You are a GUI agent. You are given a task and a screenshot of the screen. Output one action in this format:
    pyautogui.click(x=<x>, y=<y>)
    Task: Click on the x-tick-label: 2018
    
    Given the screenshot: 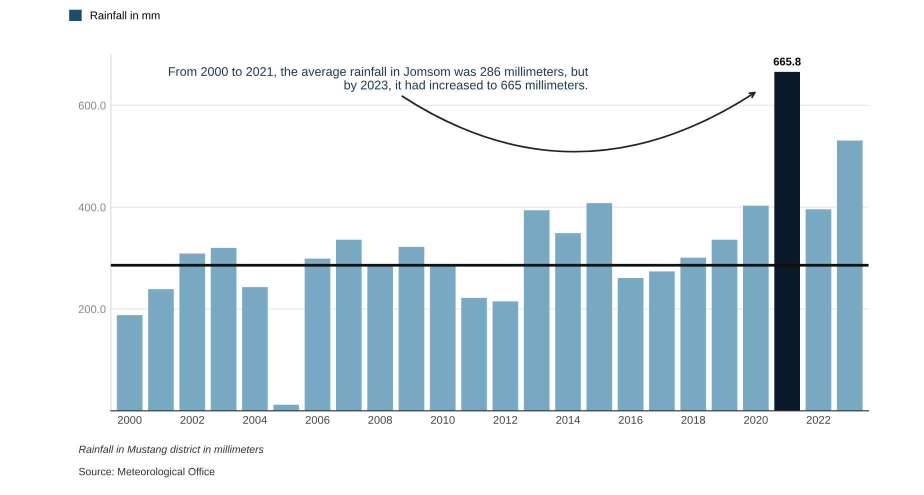 What is the action you would take?
    pyautogui.click(x=693, y=420)
    